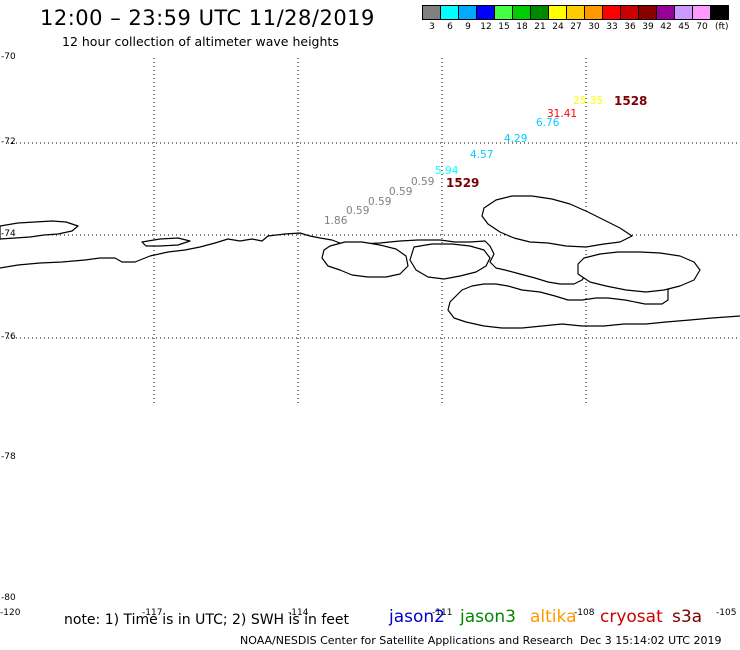 Image resolution: width=740 pixels, height=650 pixels. Describe the element at coordinates (298, 613) in the screenshot. I see `lon-label: -114` at that location.